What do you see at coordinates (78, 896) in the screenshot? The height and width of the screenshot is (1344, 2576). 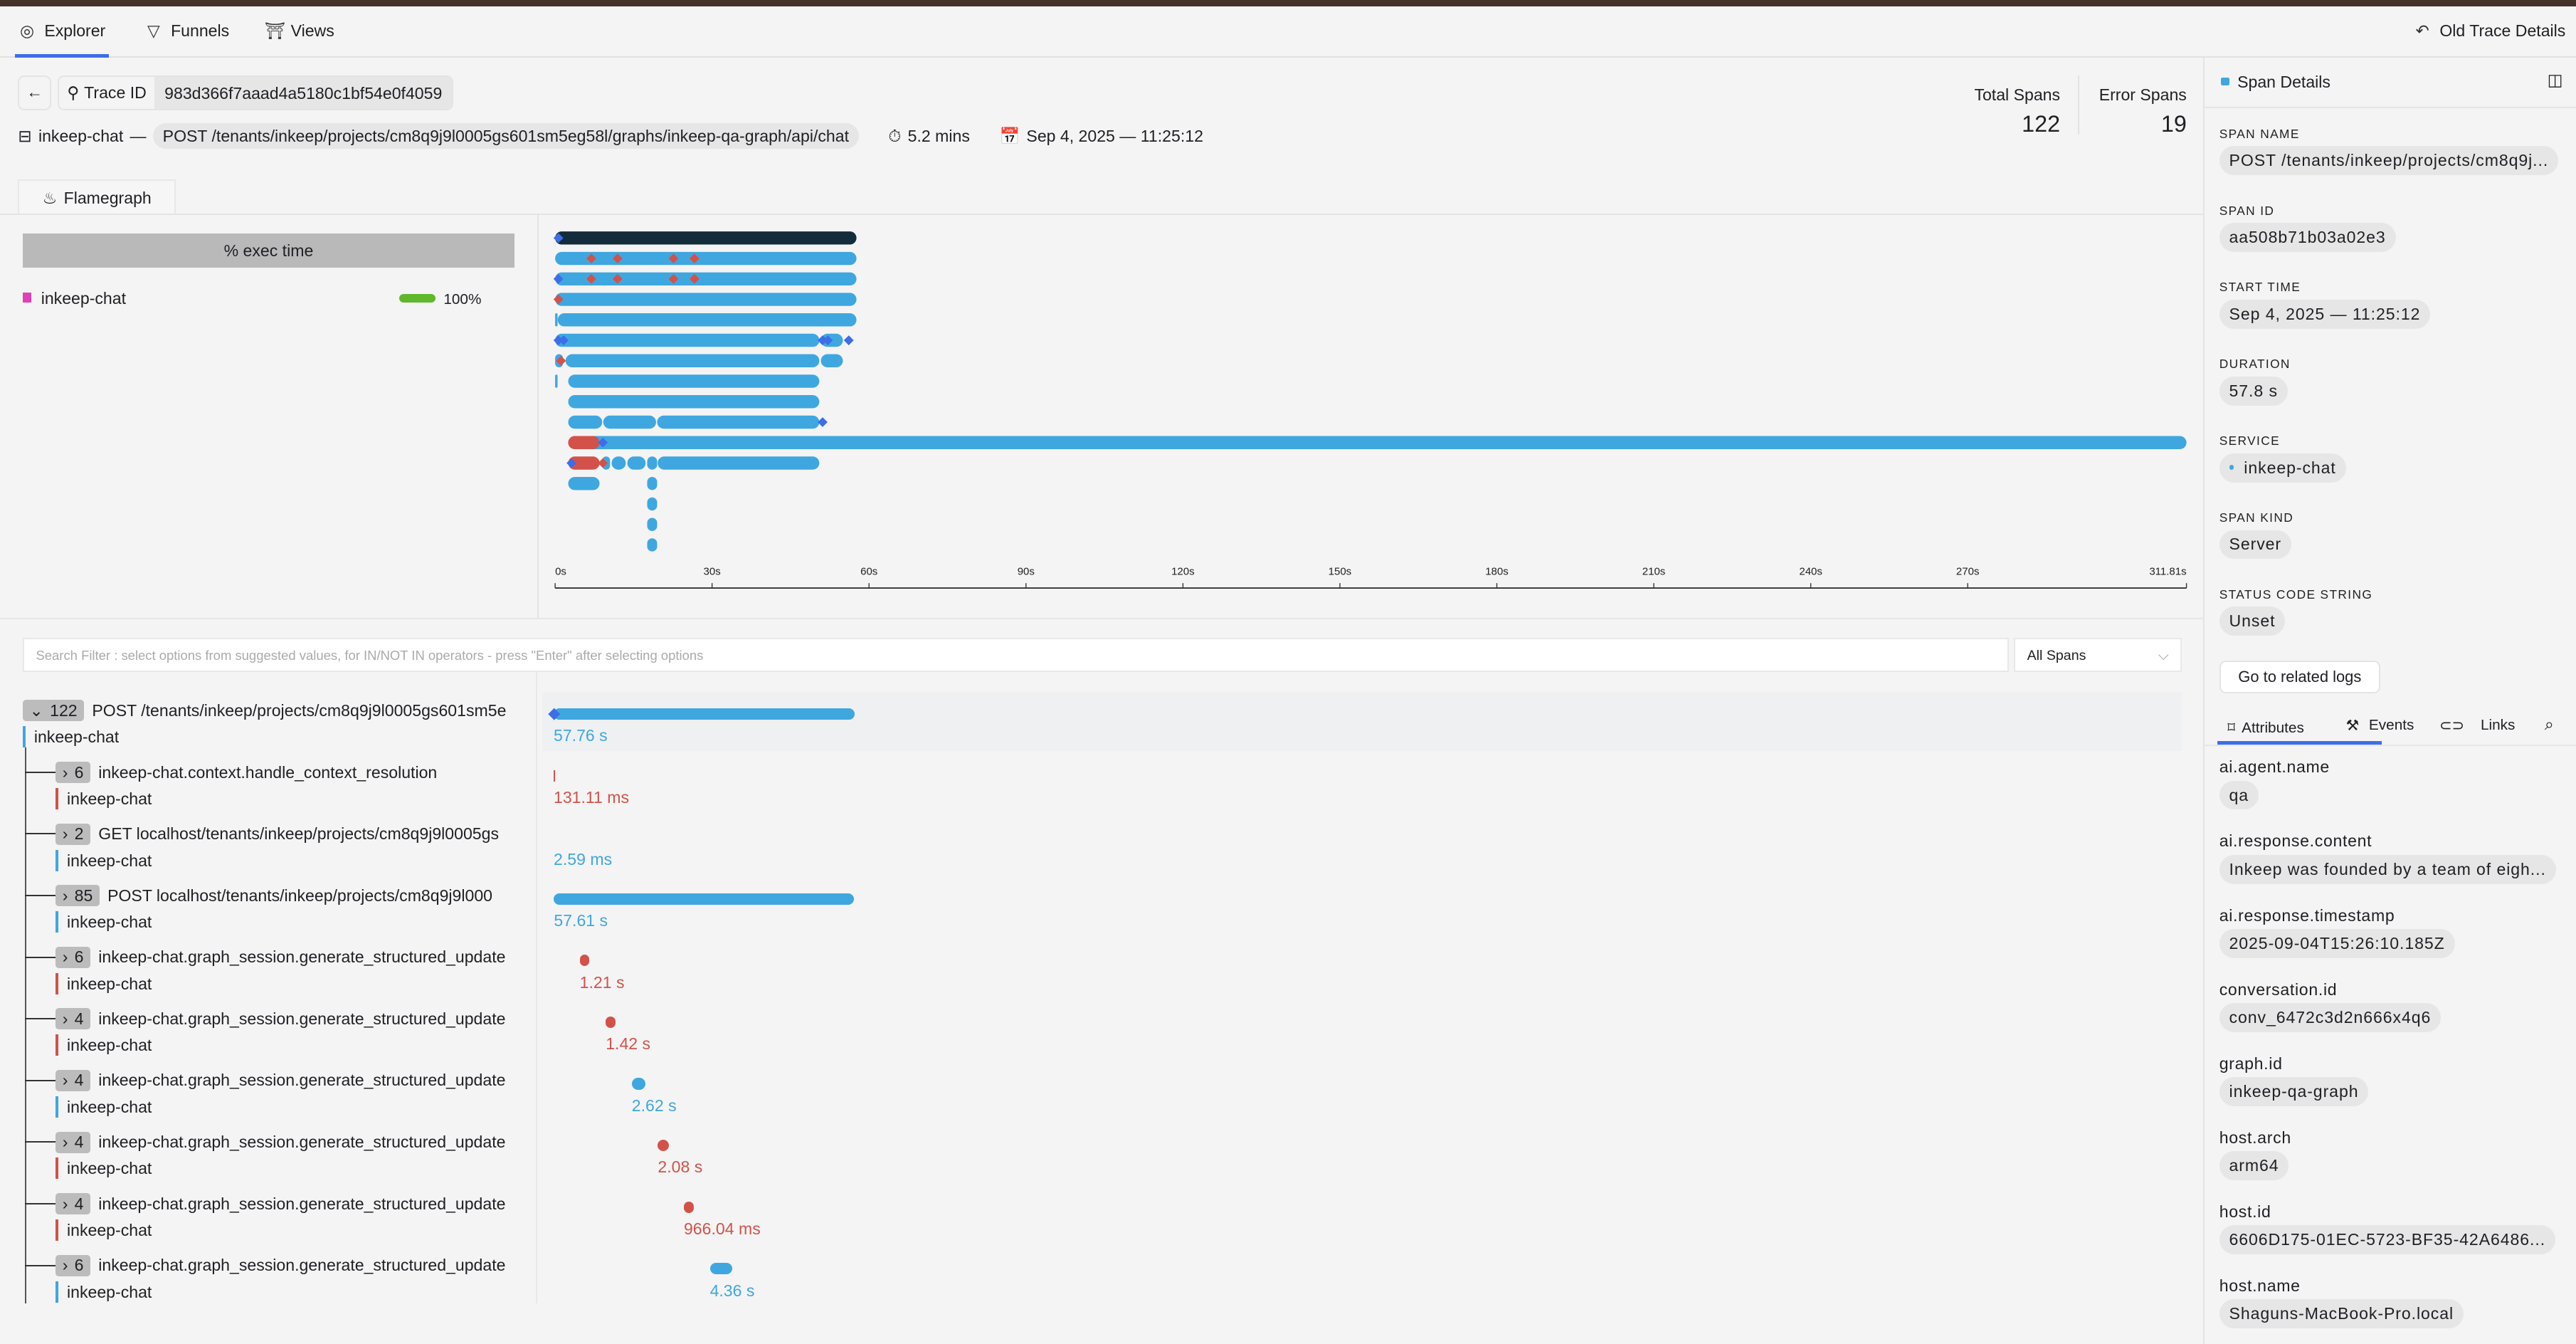 I see `expand-toggle: › 85` at bounding box center [78, 896].